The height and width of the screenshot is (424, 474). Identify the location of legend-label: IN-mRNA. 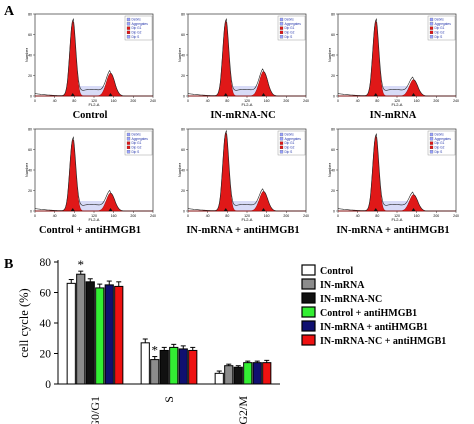
(342, 285).